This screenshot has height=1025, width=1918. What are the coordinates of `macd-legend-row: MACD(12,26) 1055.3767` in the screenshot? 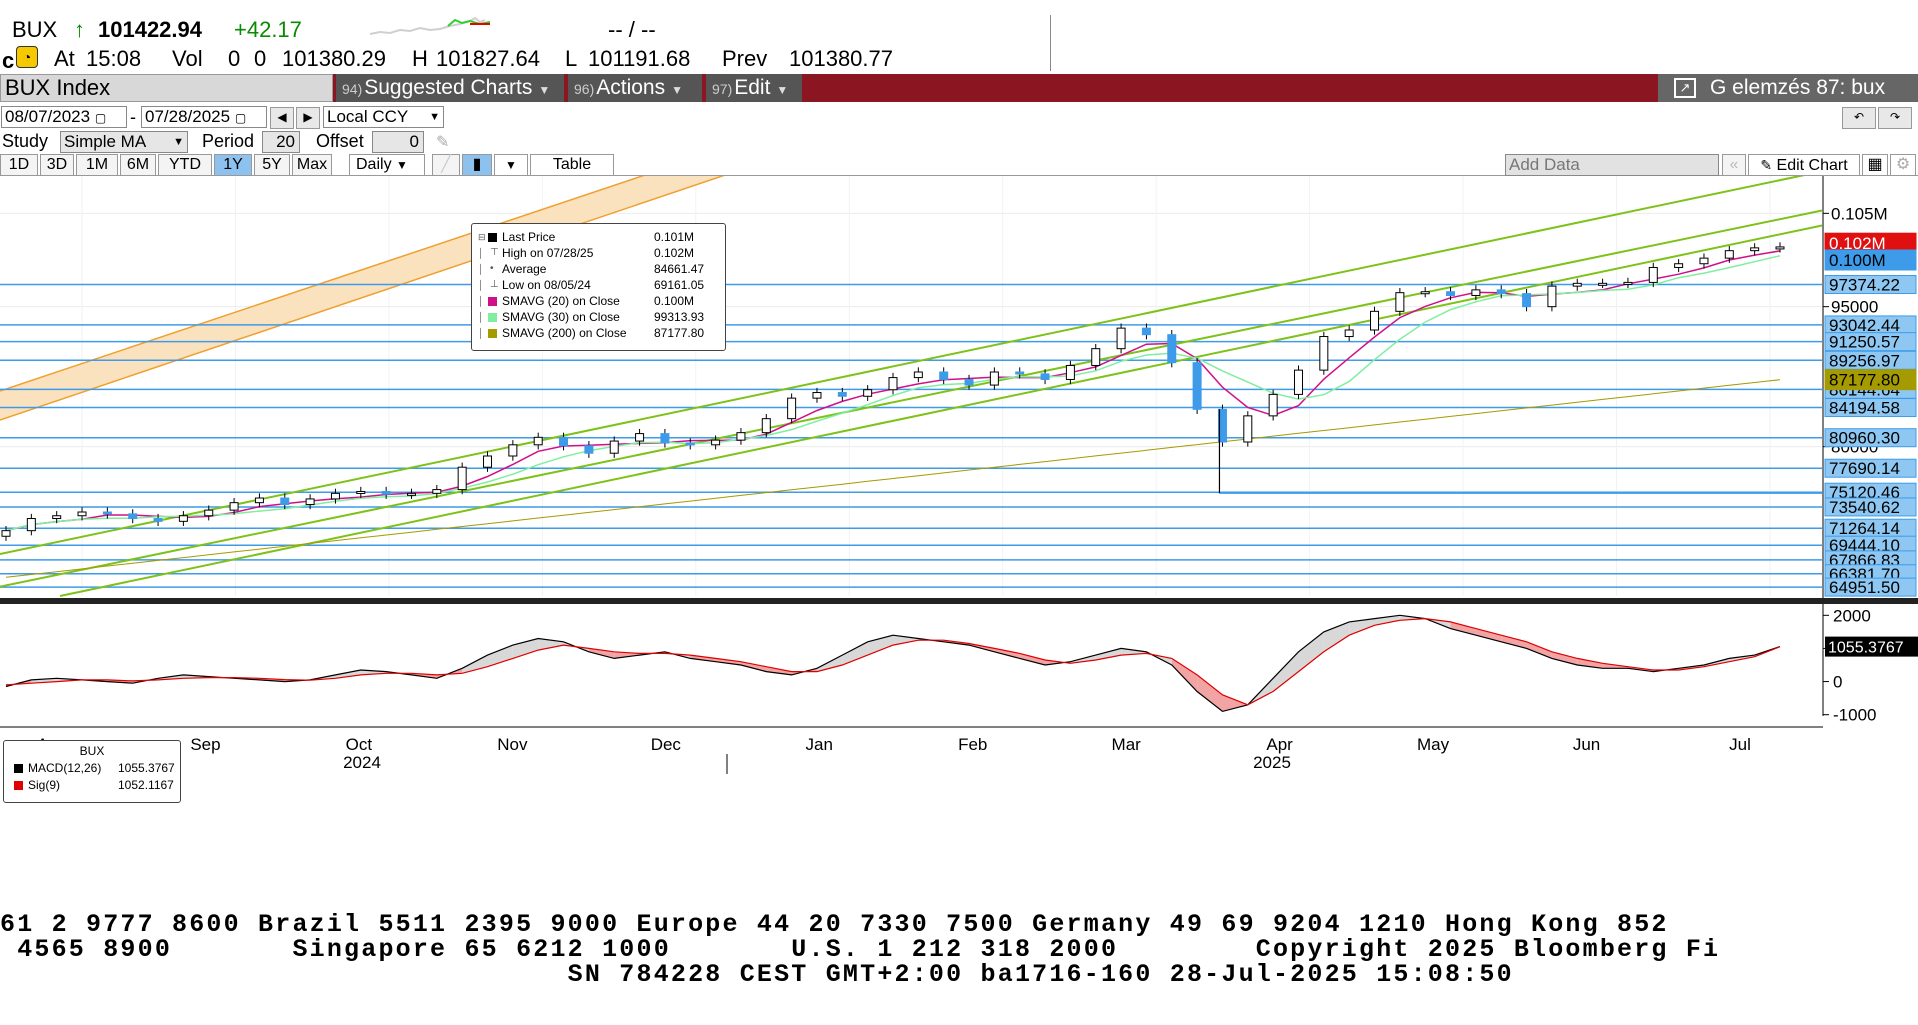 It's located at (95, 768).